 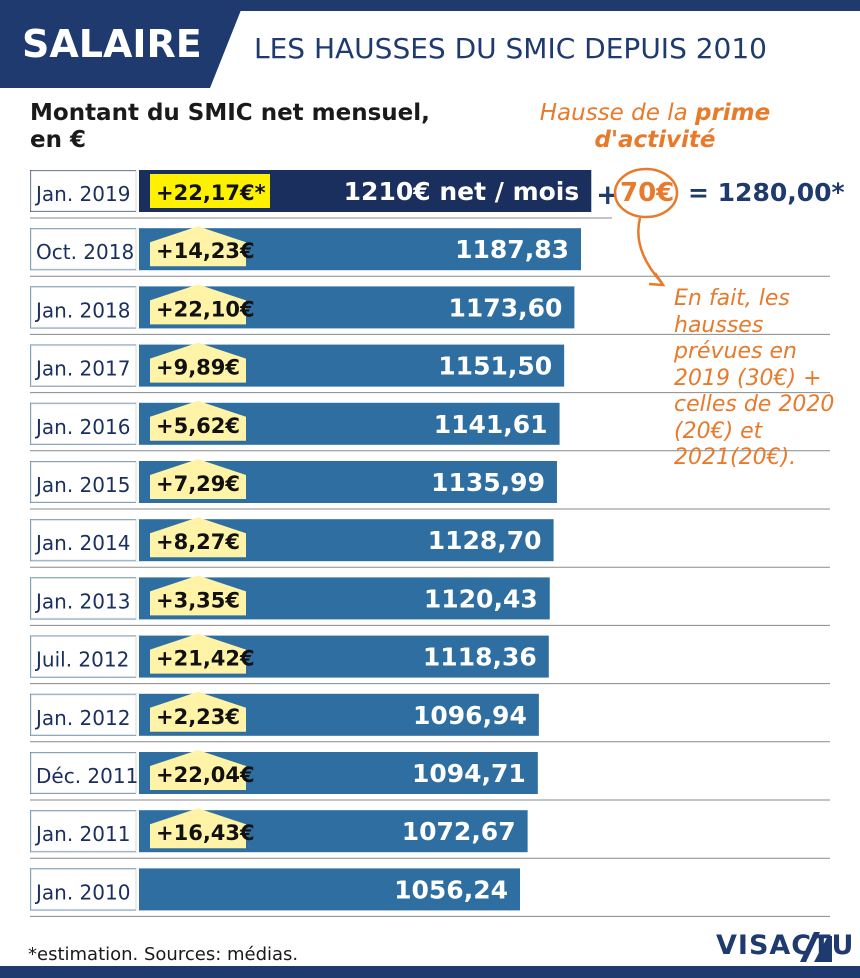 I want to click on category-label: Jan. 2011, so click(x=82, y=834).